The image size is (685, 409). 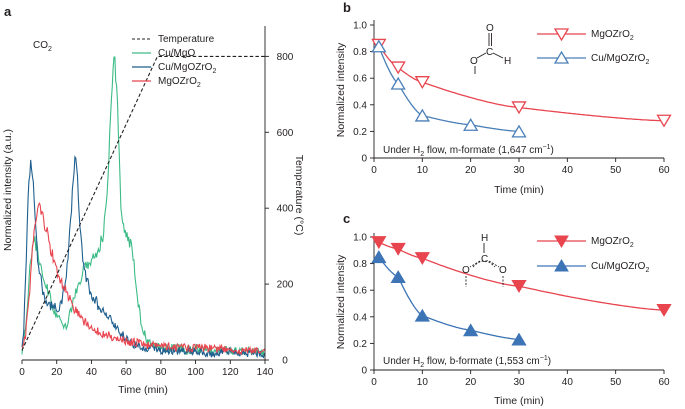 What do you see at coordinates (490, 48) in the screenshot?
I see `m-formate-structure-icon: O C H O` at bounding box center [490, 48].